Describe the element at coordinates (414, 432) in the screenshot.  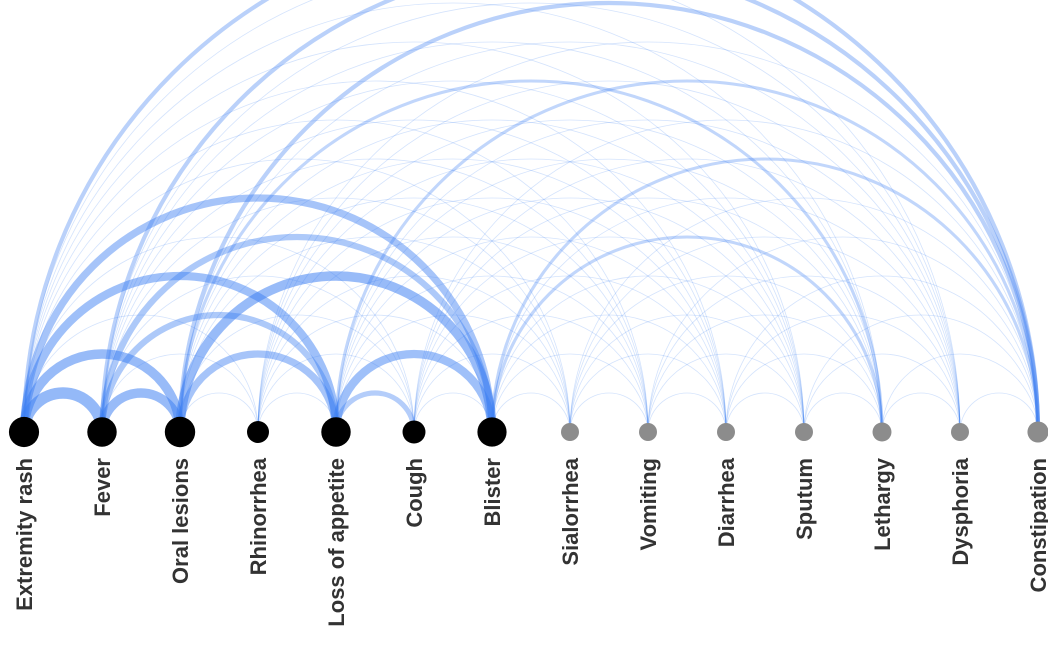
I see `node-cough` at that location.